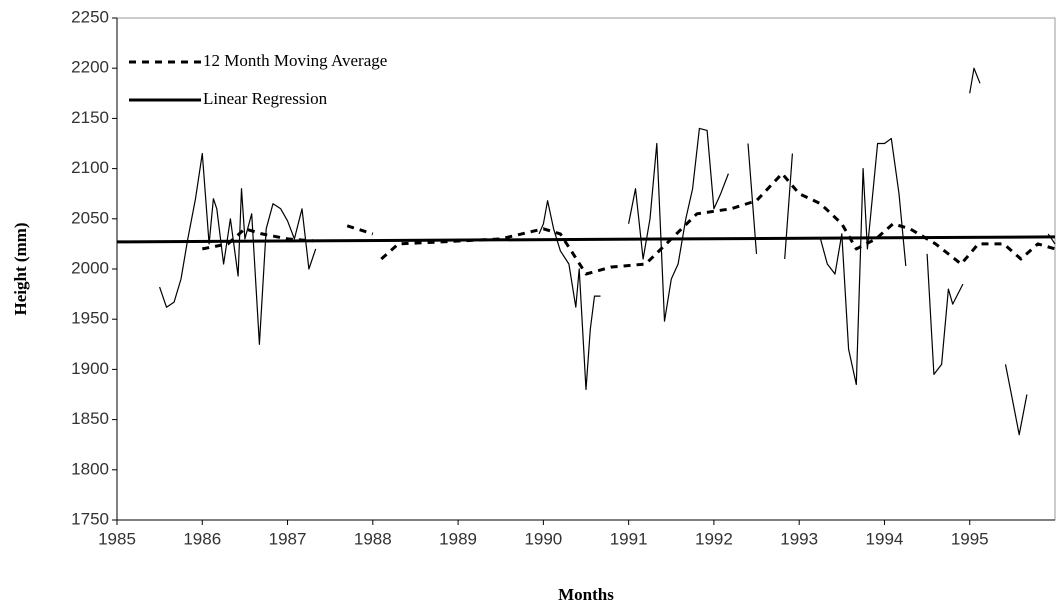 The height and width of the screenshot is (610, 1057). Describe the element at coordinates (543, 538) in the screenshot. I see `x-tick-label: 1990` at that location.